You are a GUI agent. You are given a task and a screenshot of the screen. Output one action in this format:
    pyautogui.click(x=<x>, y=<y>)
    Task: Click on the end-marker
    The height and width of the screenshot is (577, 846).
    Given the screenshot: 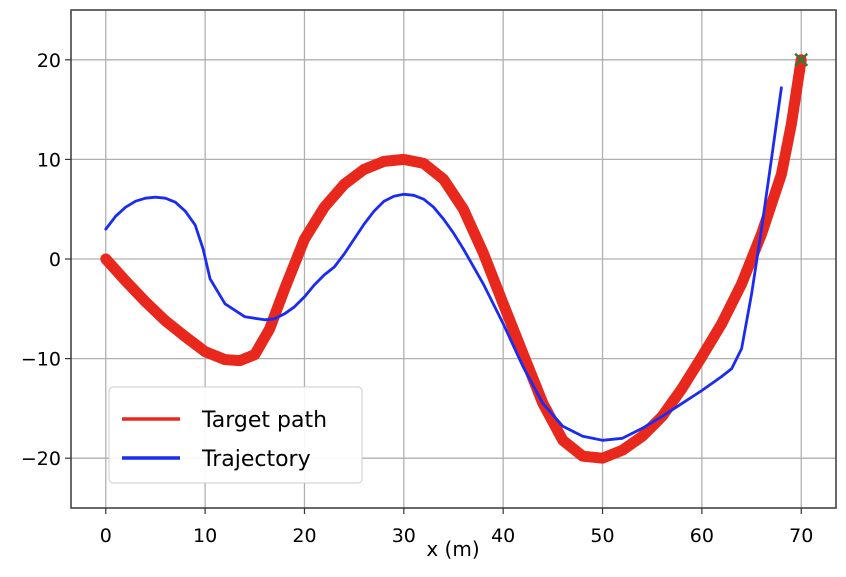 What is the action you would take?
    pyautogui.click(x=801, y=59)
    